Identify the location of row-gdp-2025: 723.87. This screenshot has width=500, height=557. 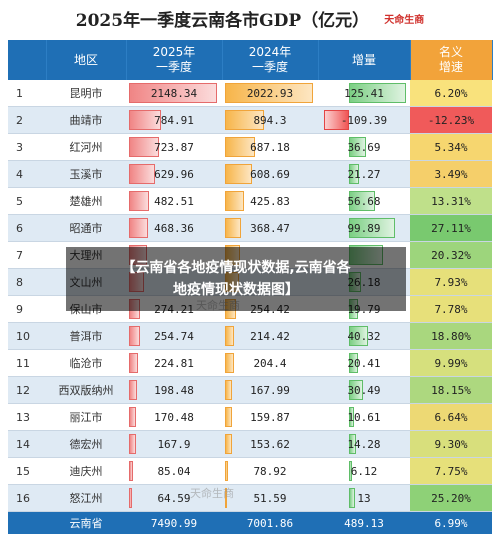
(174, 147).